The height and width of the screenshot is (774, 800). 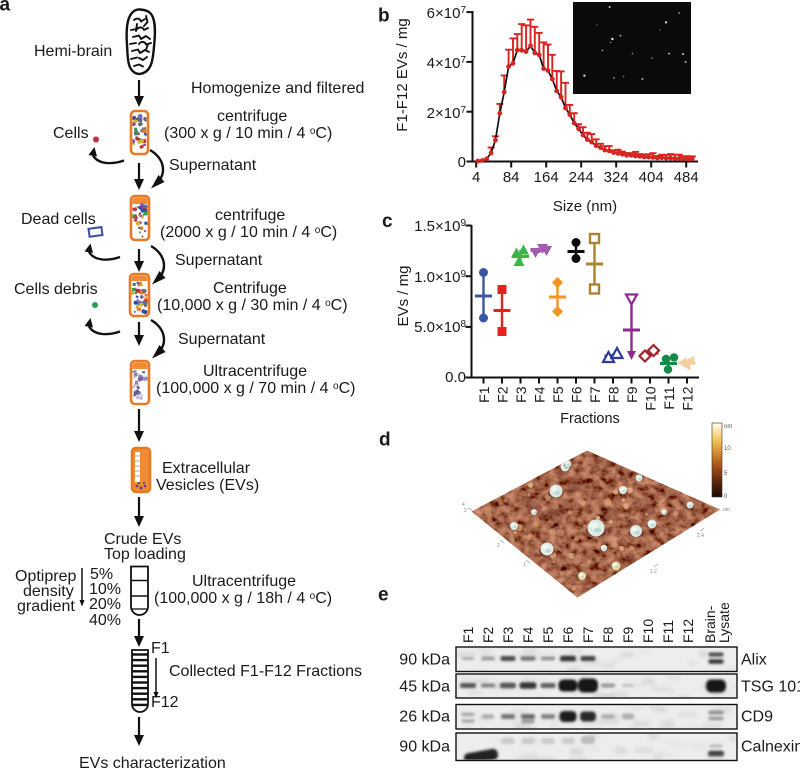 What do you see at coordinates (152, 762) in the screenshot?
I see `svg-text: EVs characterization` at bounding box center [152, 762].